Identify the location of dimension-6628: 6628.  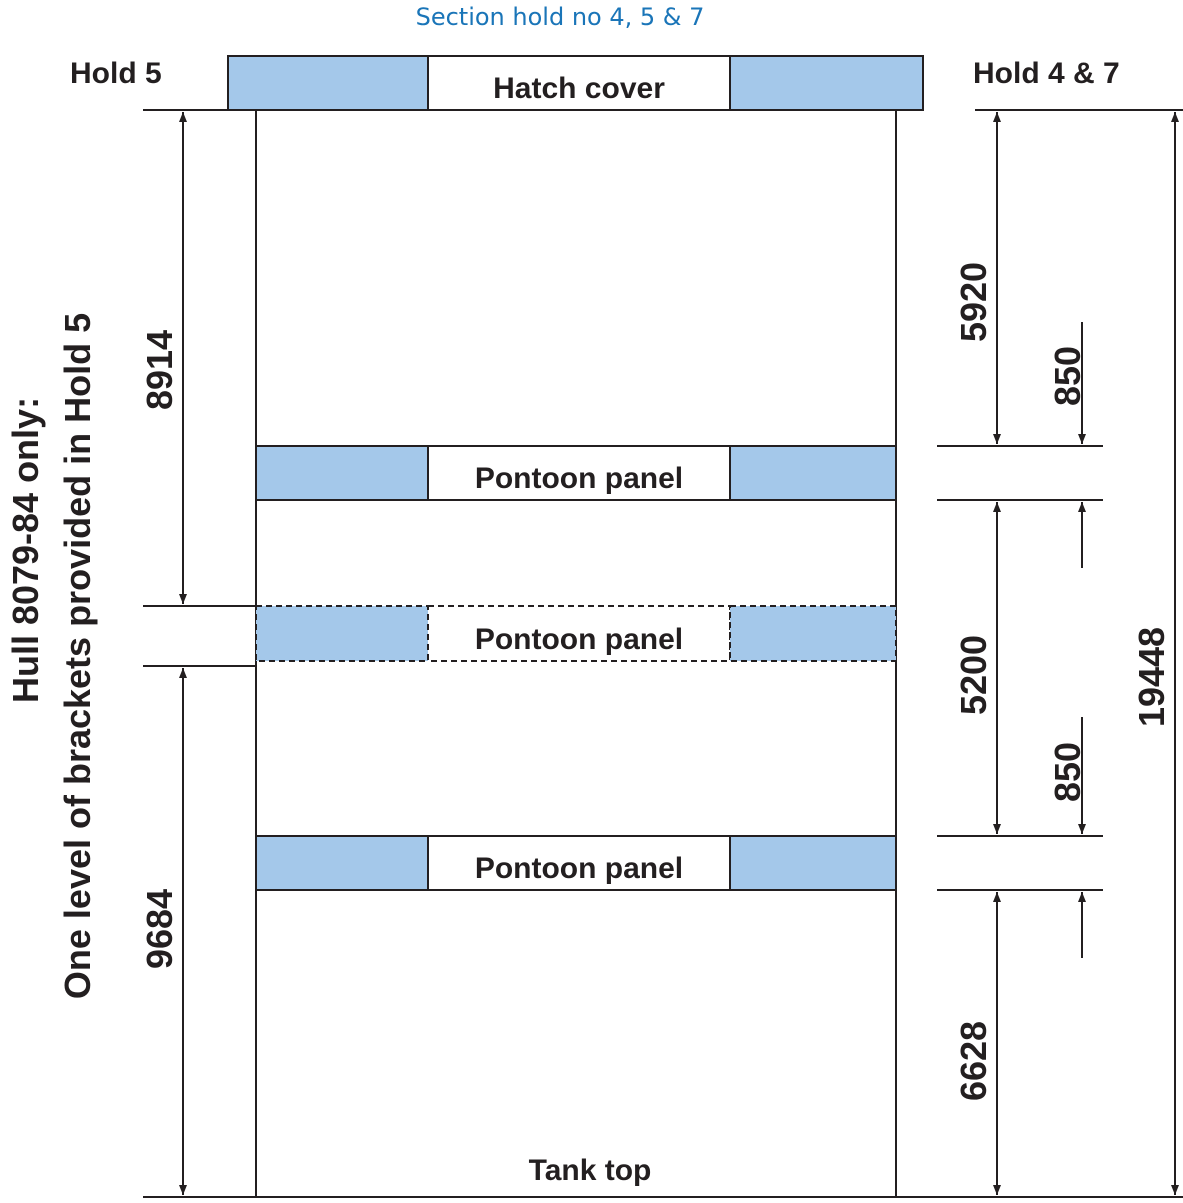
(973, 1061).